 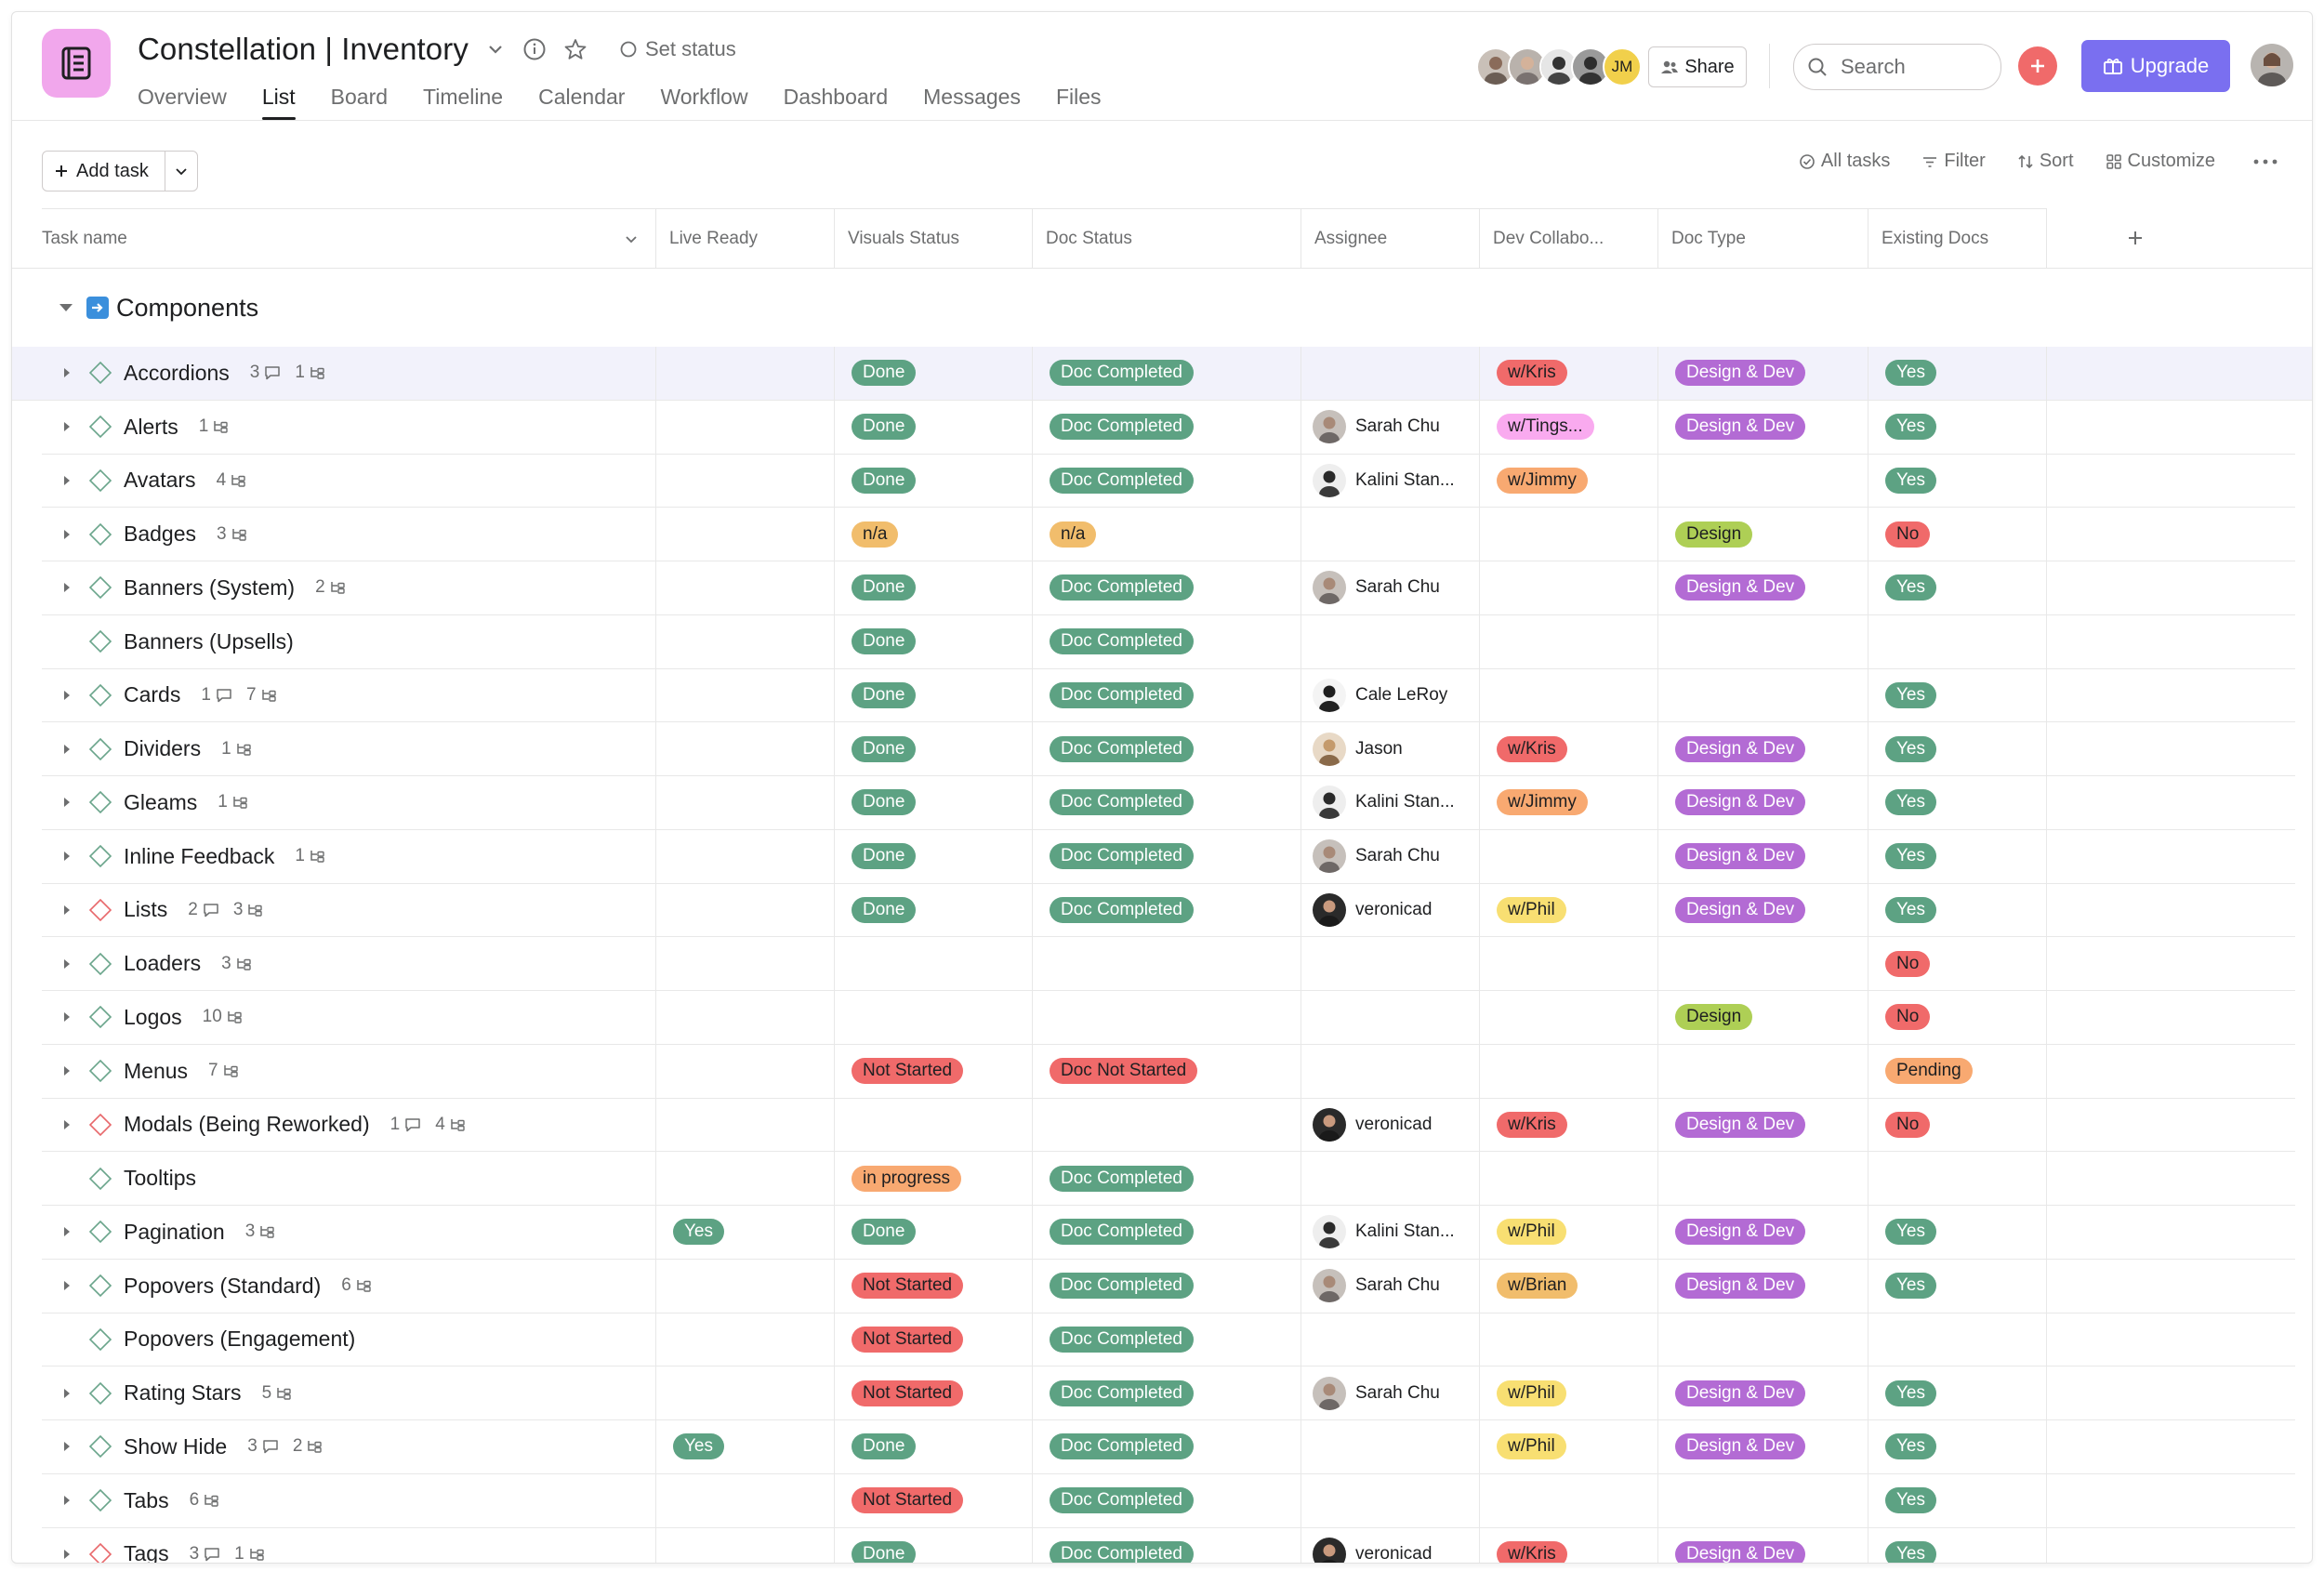 What do you see at coordinates (76, 63) in the screenshot?
I see `project-list-icon` at bounding box center [76, 63].